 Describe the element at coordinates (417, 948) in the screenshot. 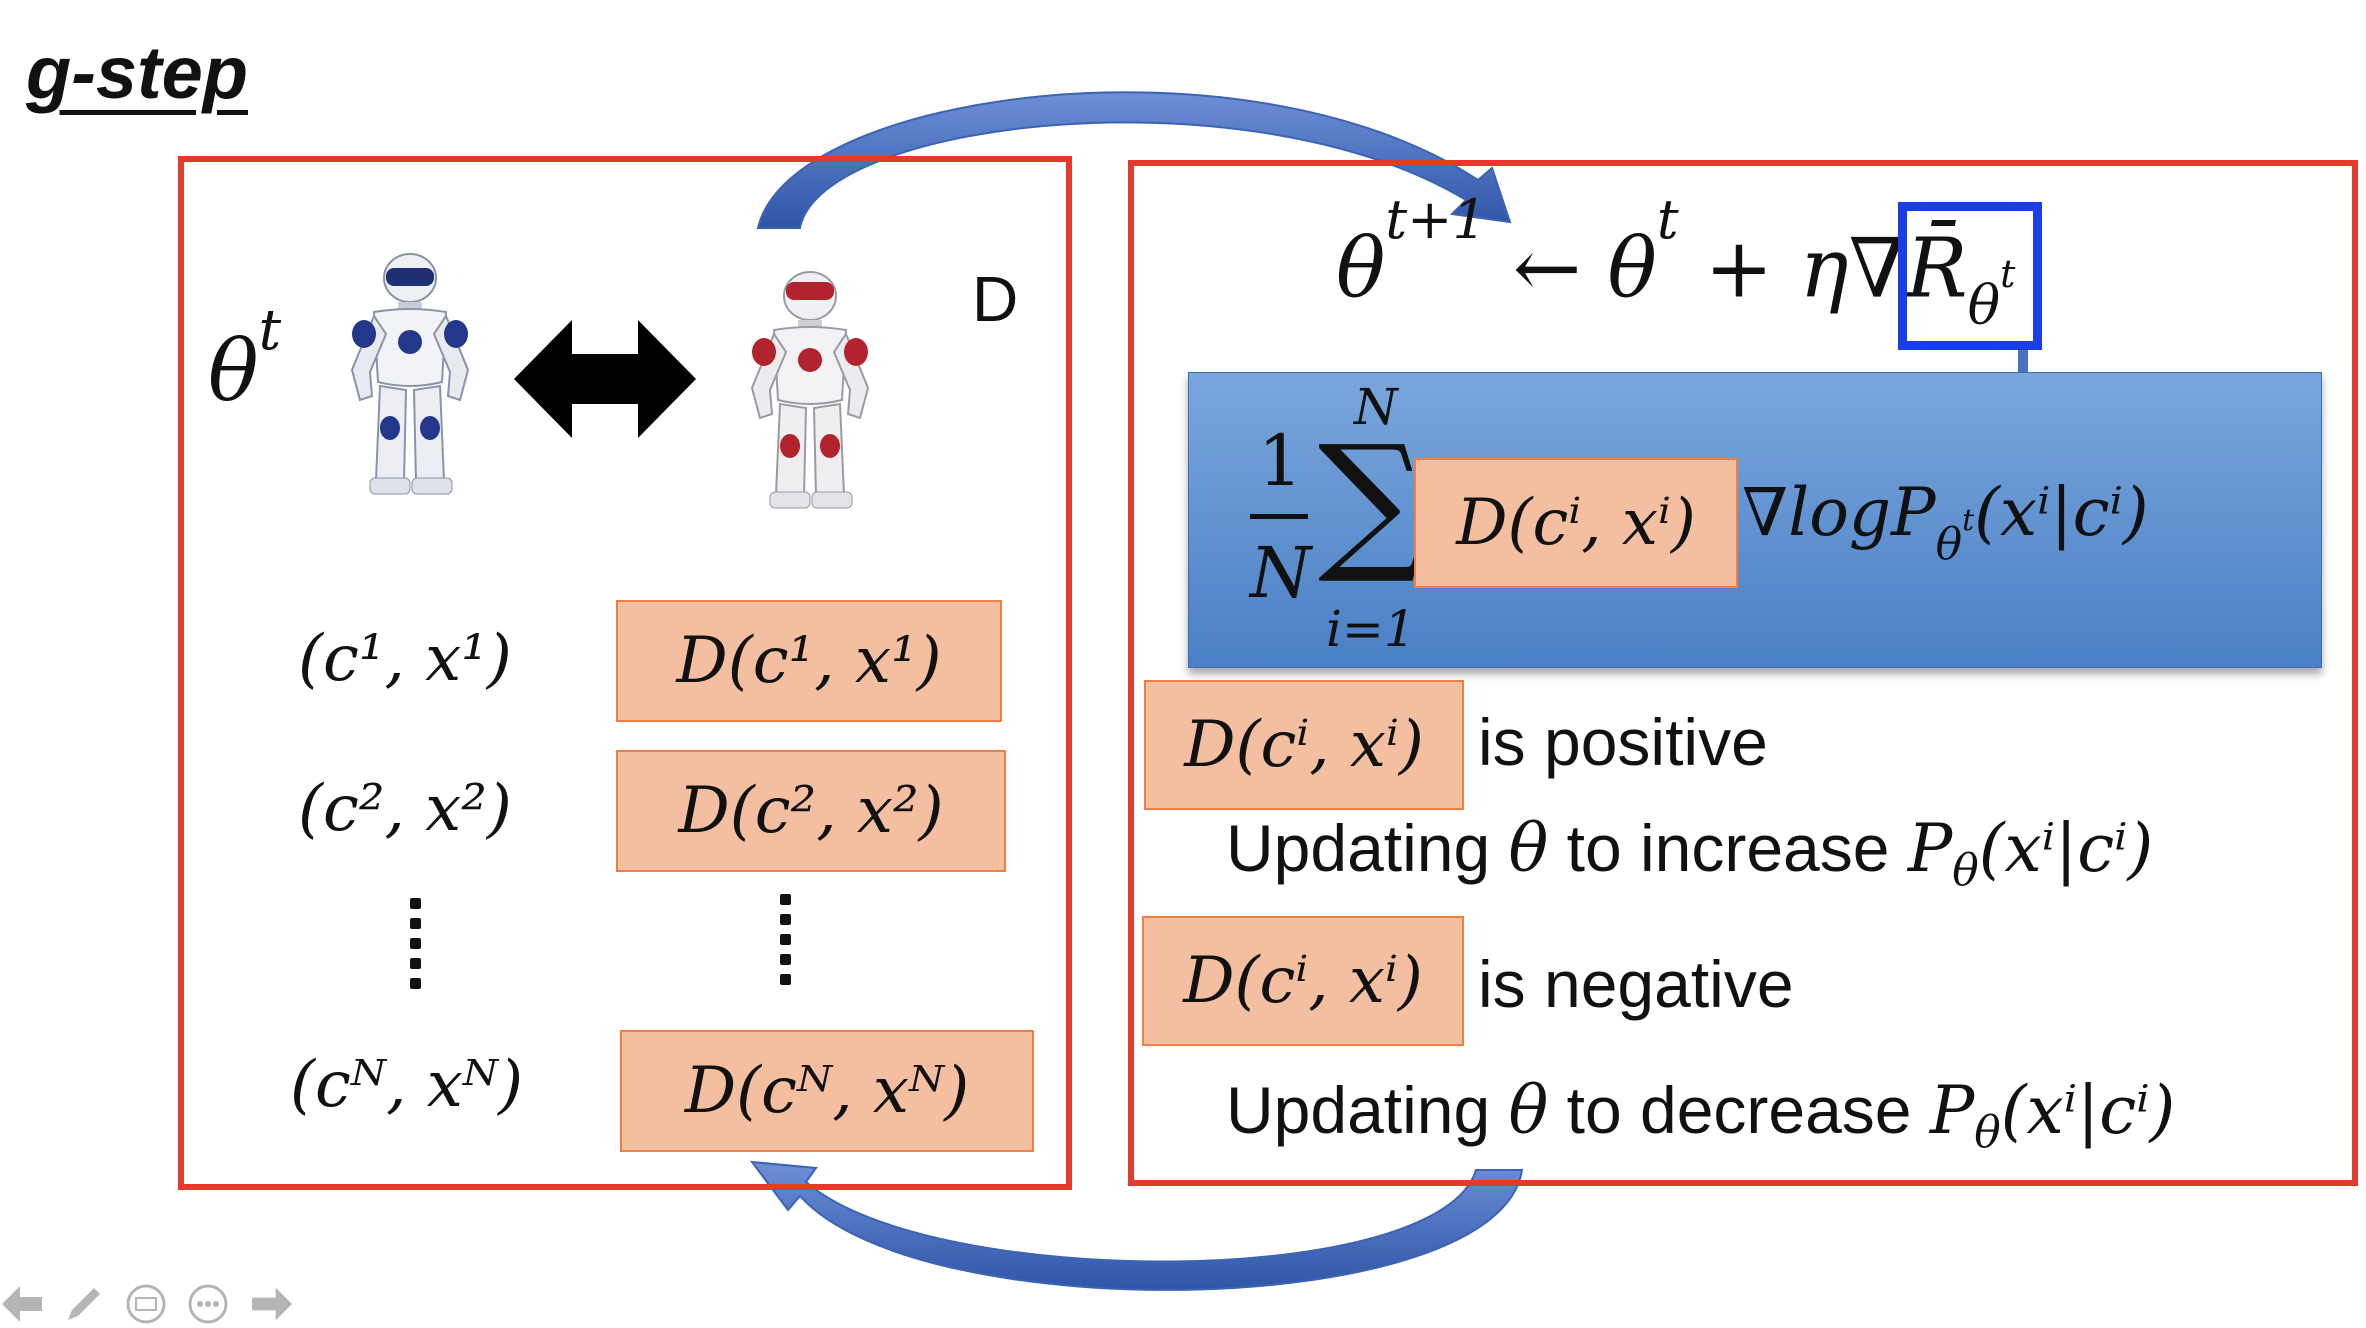

I see `ellipsis-dots-left` at that location.